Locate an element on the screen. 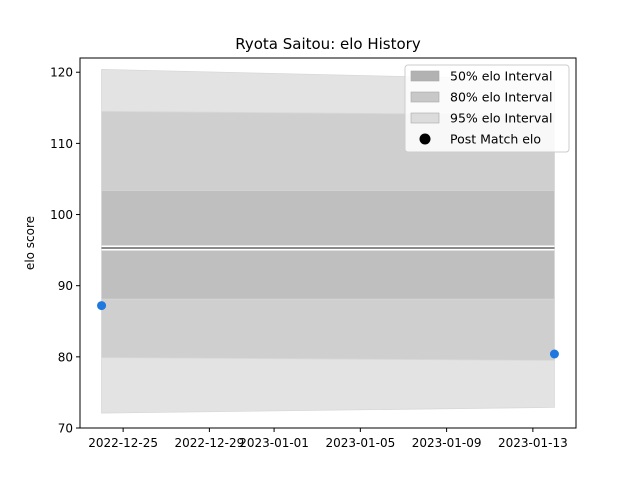 Image resolution: width=640 pixels, height=480 pixels. legend-entry-label: 95% elo Interval is located at coordinates (501, 118).